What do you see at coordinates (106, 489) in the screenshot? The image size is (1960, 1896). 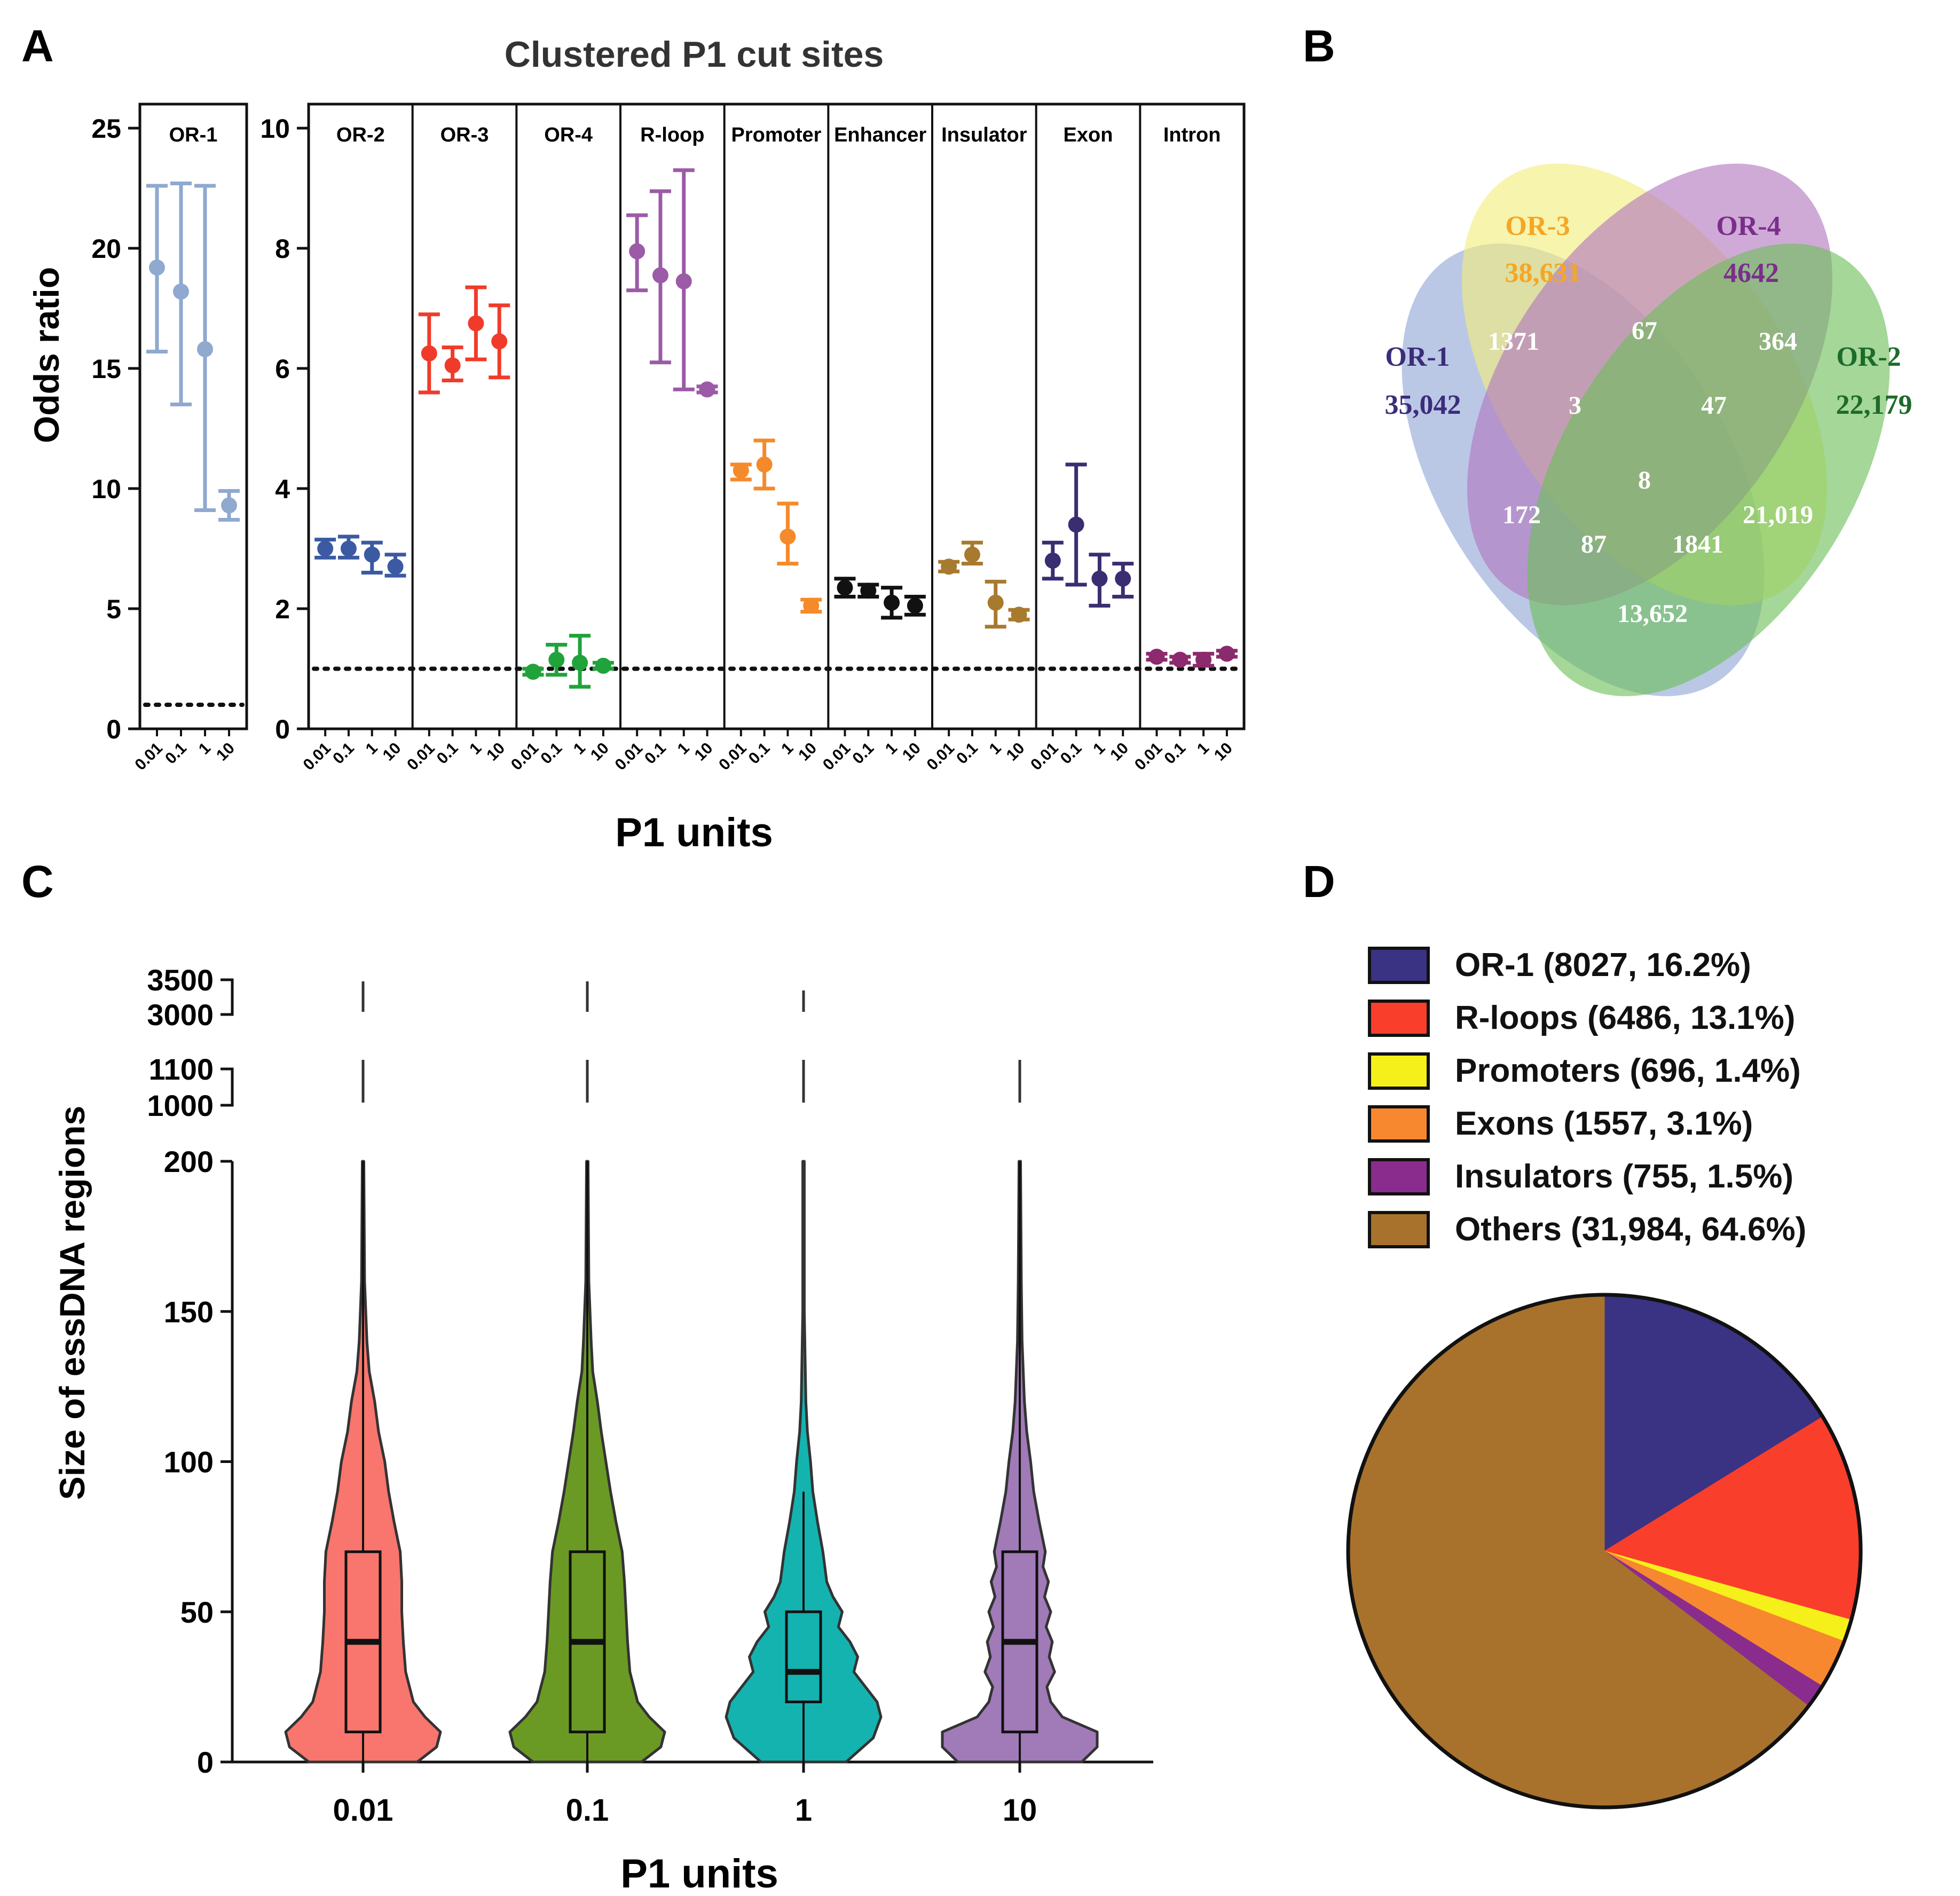 I see `left-y-tick-label: 10` at bounding box center [106, 489].